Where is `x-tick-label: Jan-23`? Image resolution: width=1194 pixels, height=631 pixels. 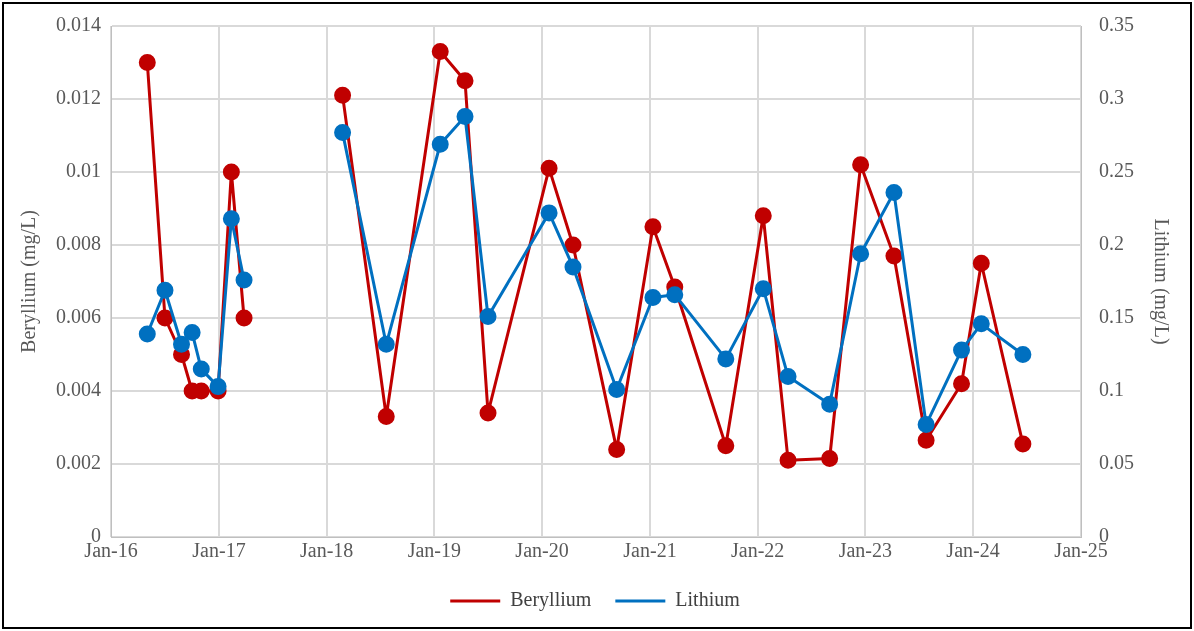 x-tick-label: Jan-23 is located at coordinates (865, 550).